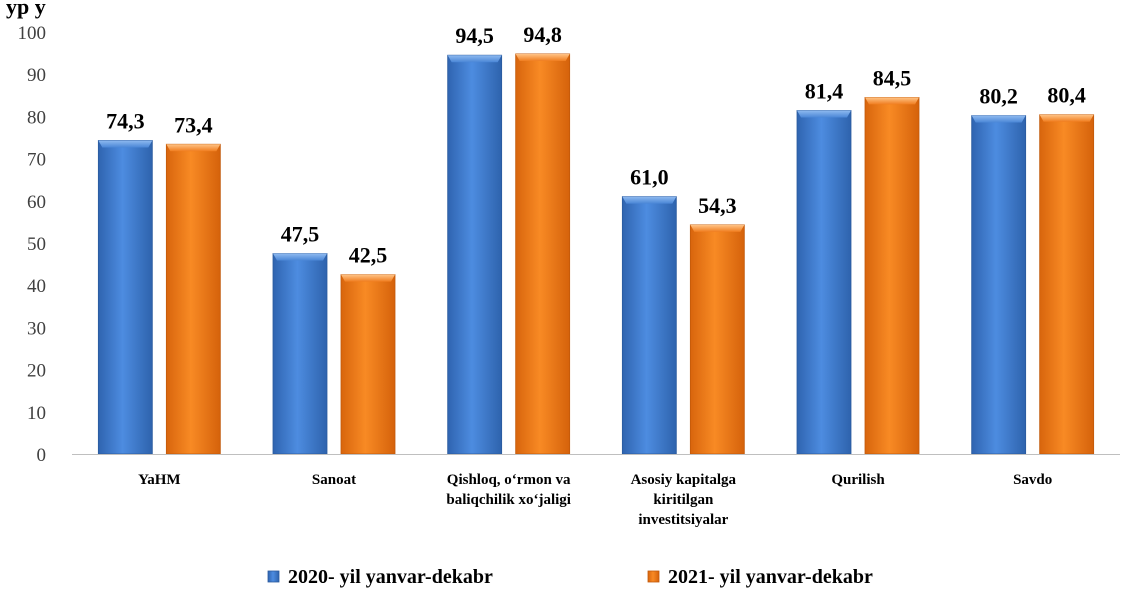 The width and height of the screenshot is (1132, 615). What do you see at coordinates (390, 577) in the screenshot?
I see `legend-label: 2020- yil yanvar-dekabr` at bounding box center [390, 577].